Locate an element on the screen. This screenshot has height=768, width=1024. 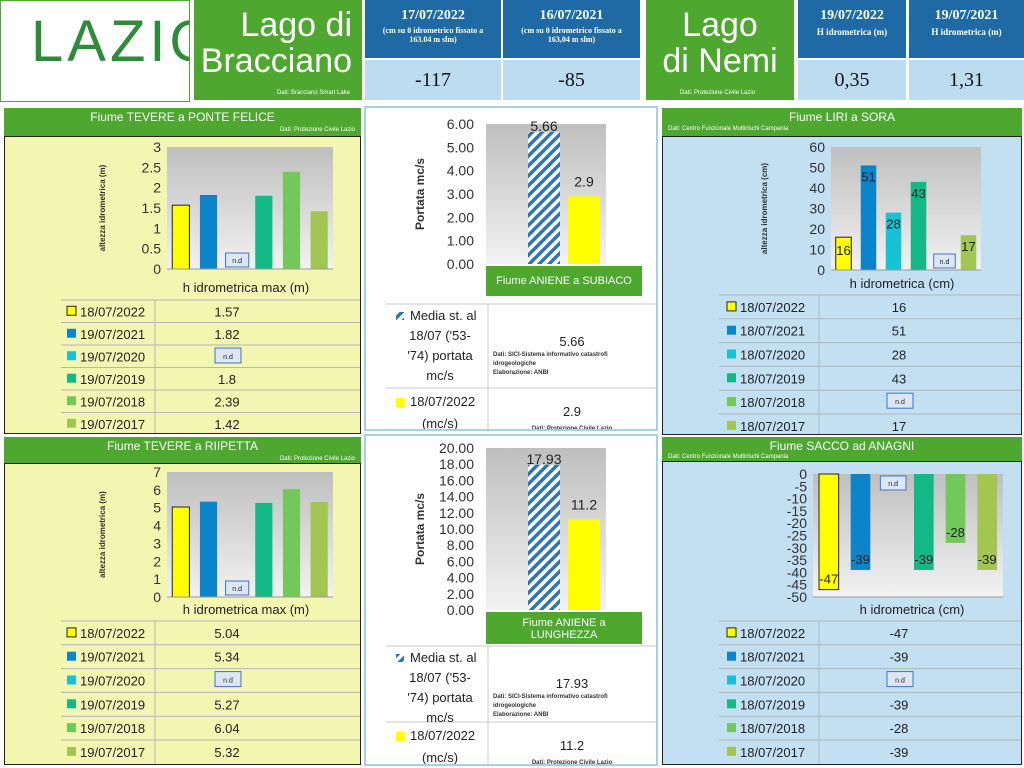
y-tick-label: 0.00 is located at coordinates (460, 264).